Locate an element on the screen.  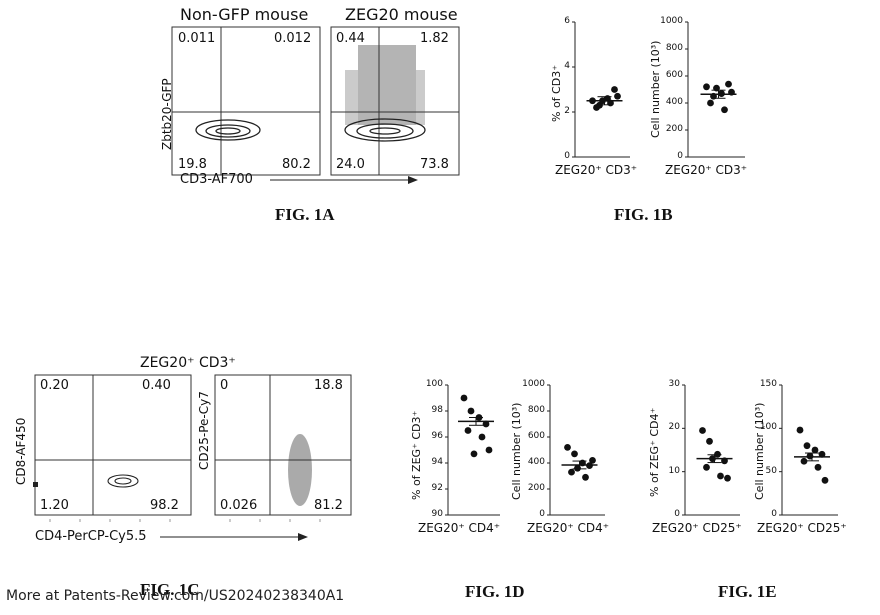
tick-label: 90 is located at coordinates (437, 514).